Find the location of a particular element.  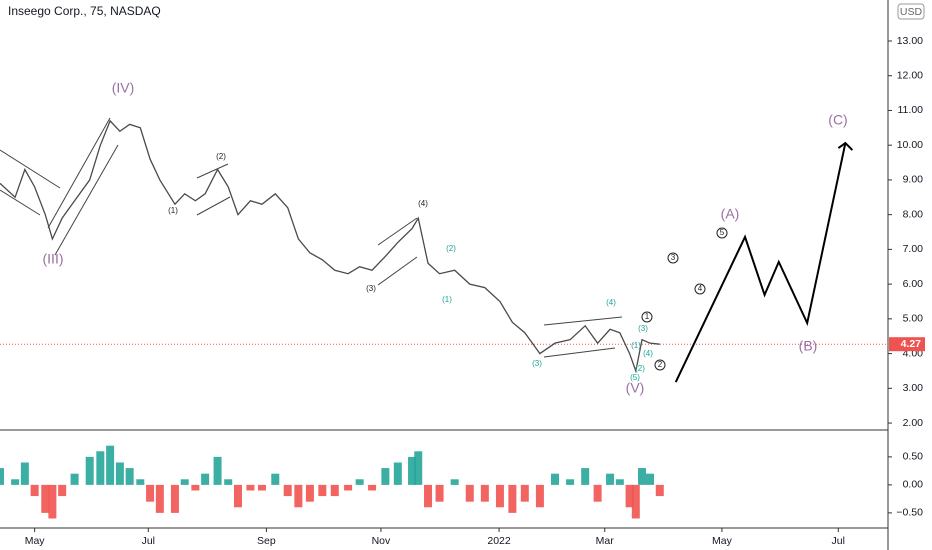

x-tick-label: Sep is located at coordinates (266, 541).